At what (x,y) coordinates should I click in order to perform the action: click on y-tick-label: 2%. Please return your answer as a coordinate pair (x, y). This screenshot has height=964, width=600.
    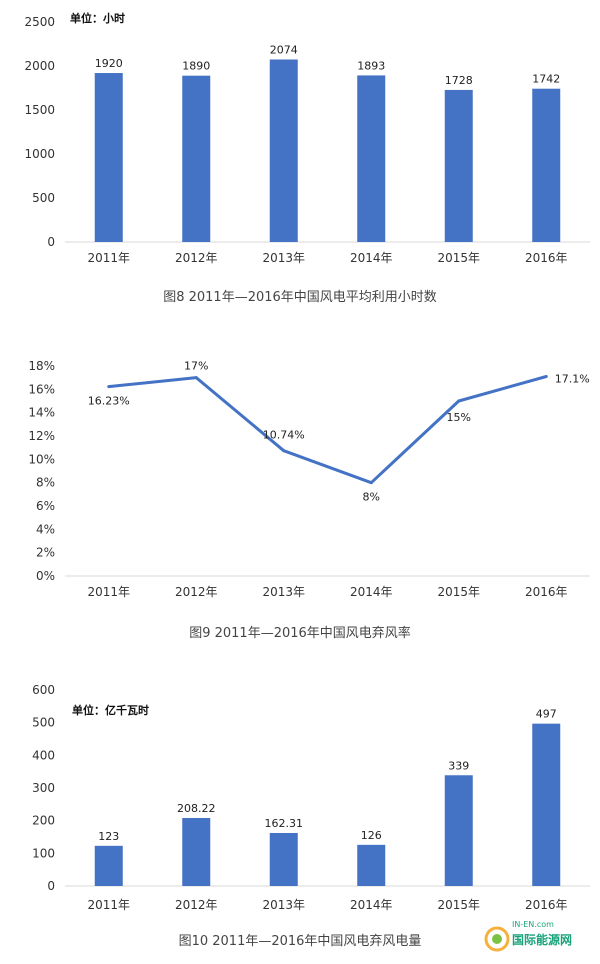
    Looking at the image, I should click on (45, 553).